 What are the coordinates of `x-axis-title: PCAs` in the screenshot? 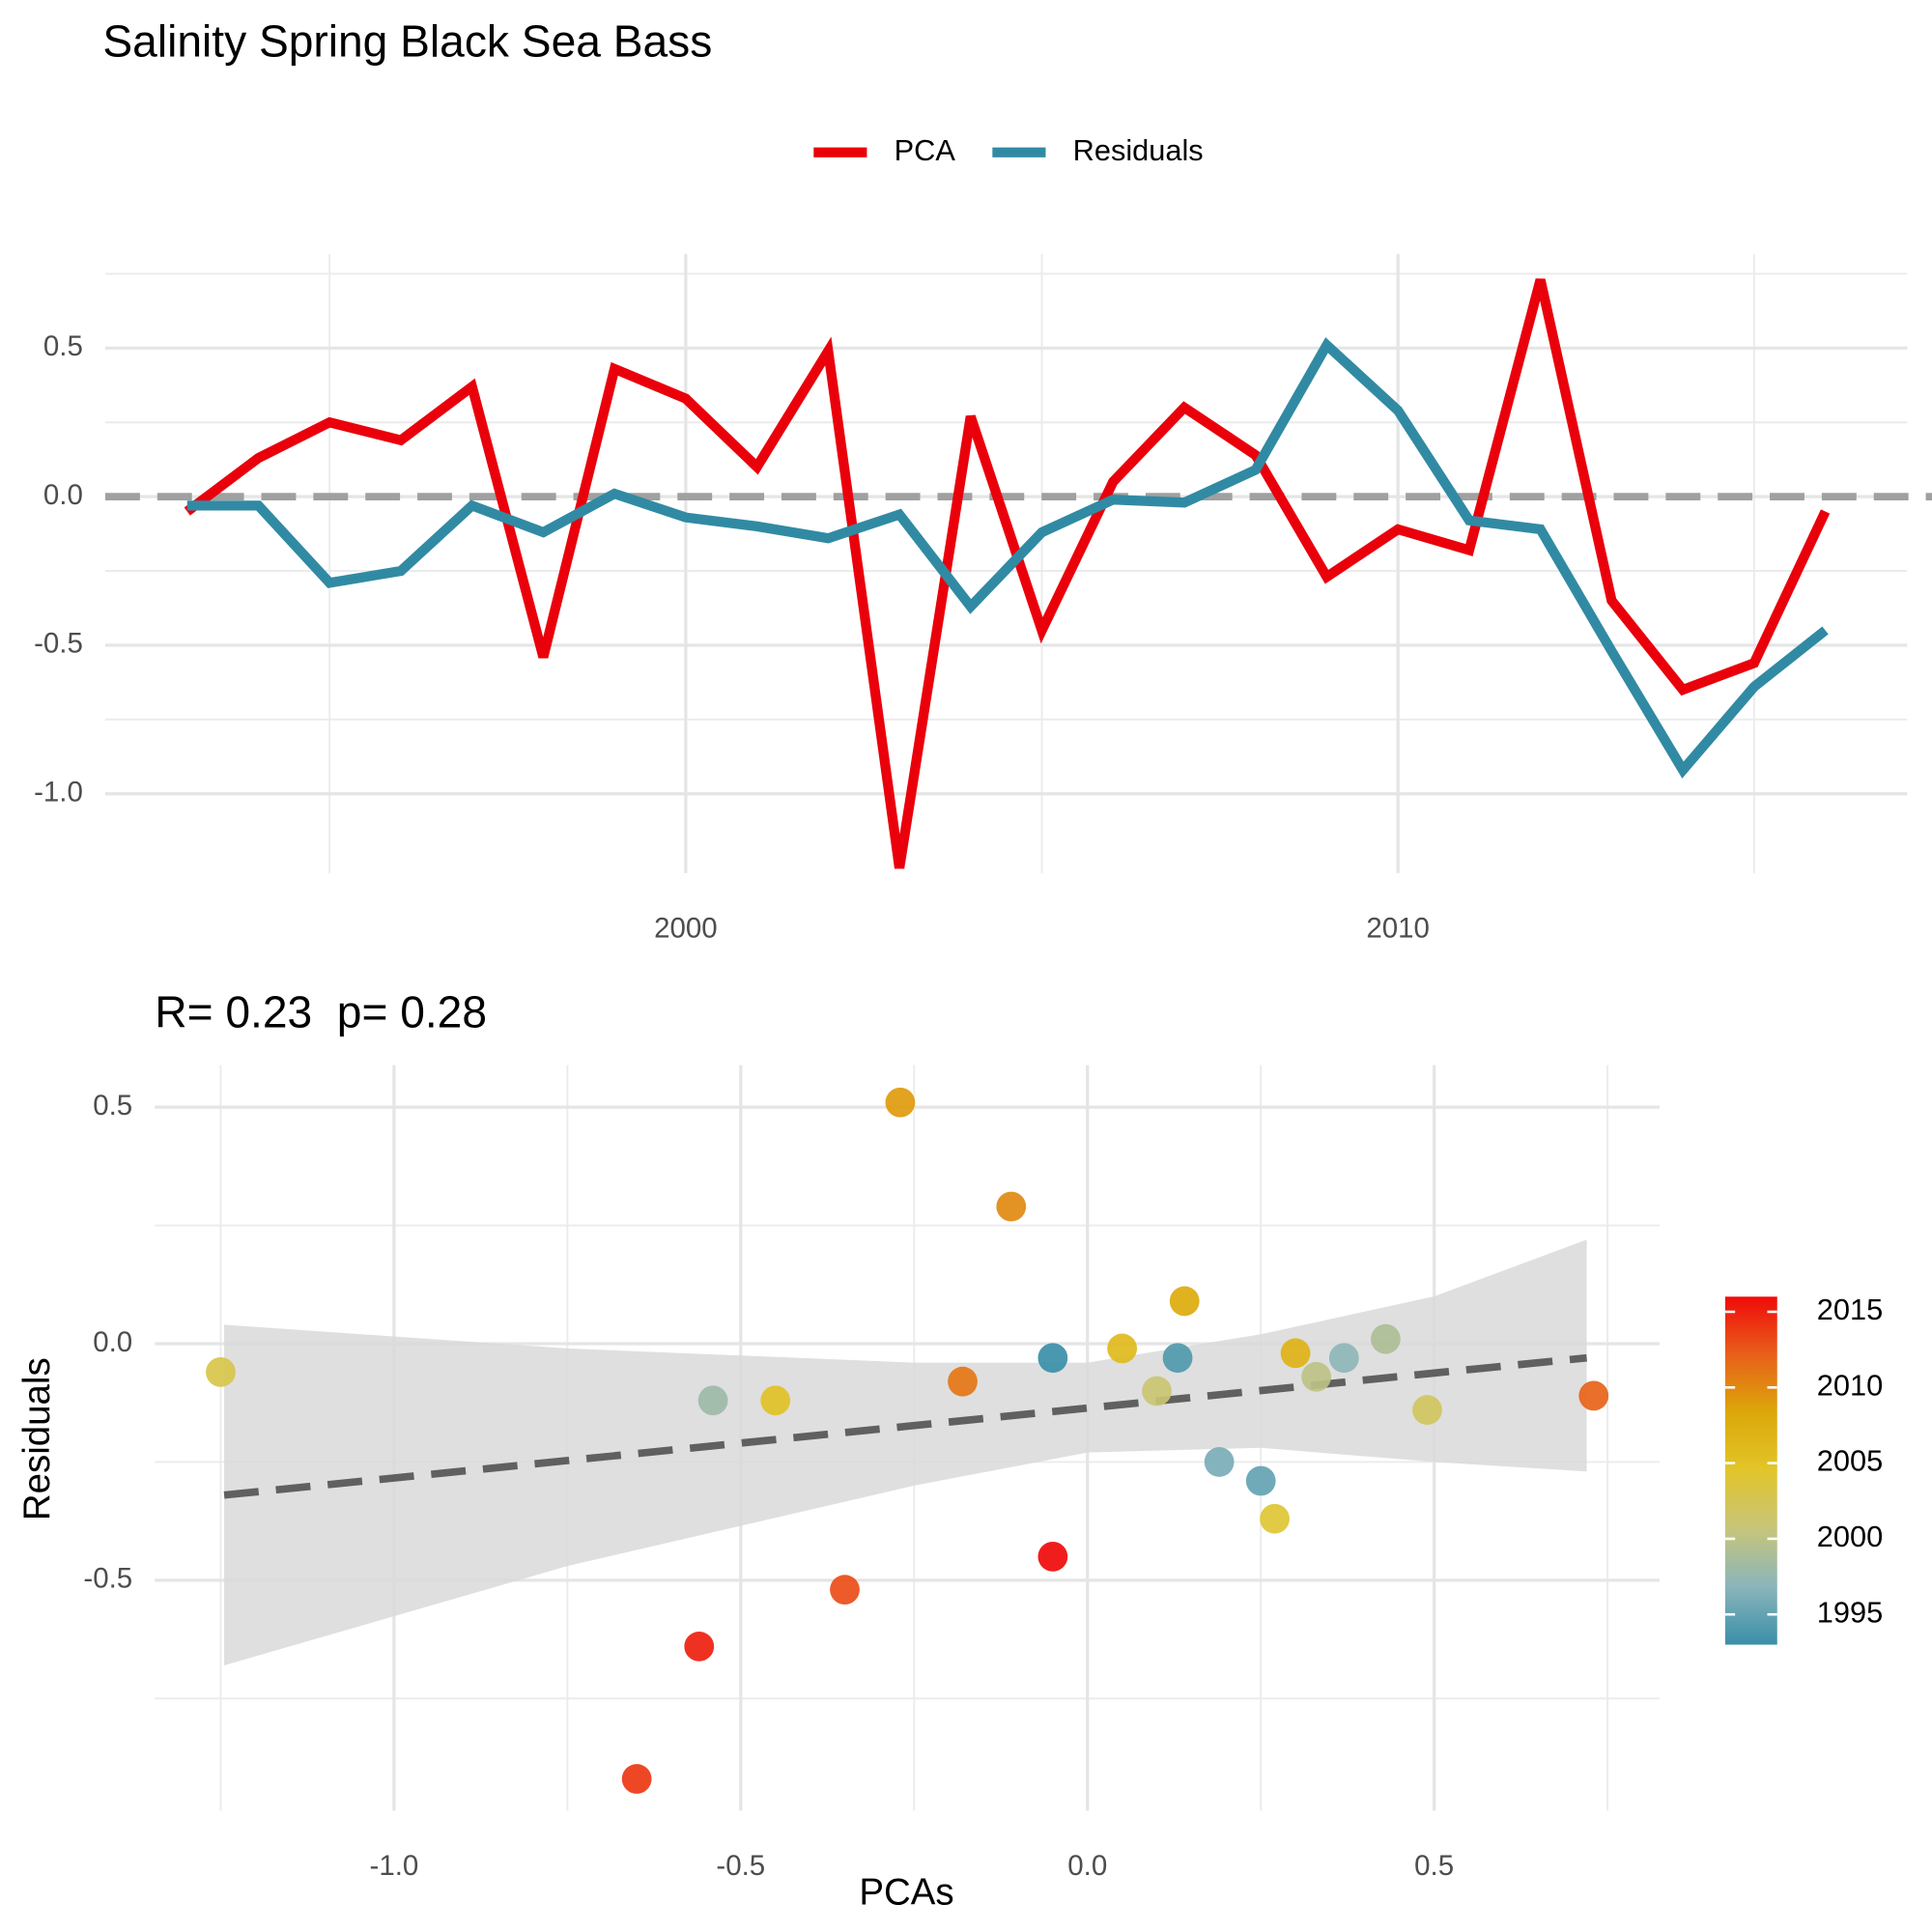 It's located at (906, 1893).